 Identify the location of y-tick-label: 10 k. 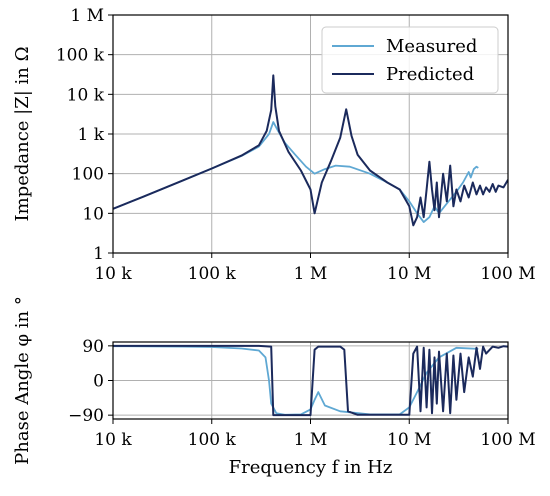
(86, 95).